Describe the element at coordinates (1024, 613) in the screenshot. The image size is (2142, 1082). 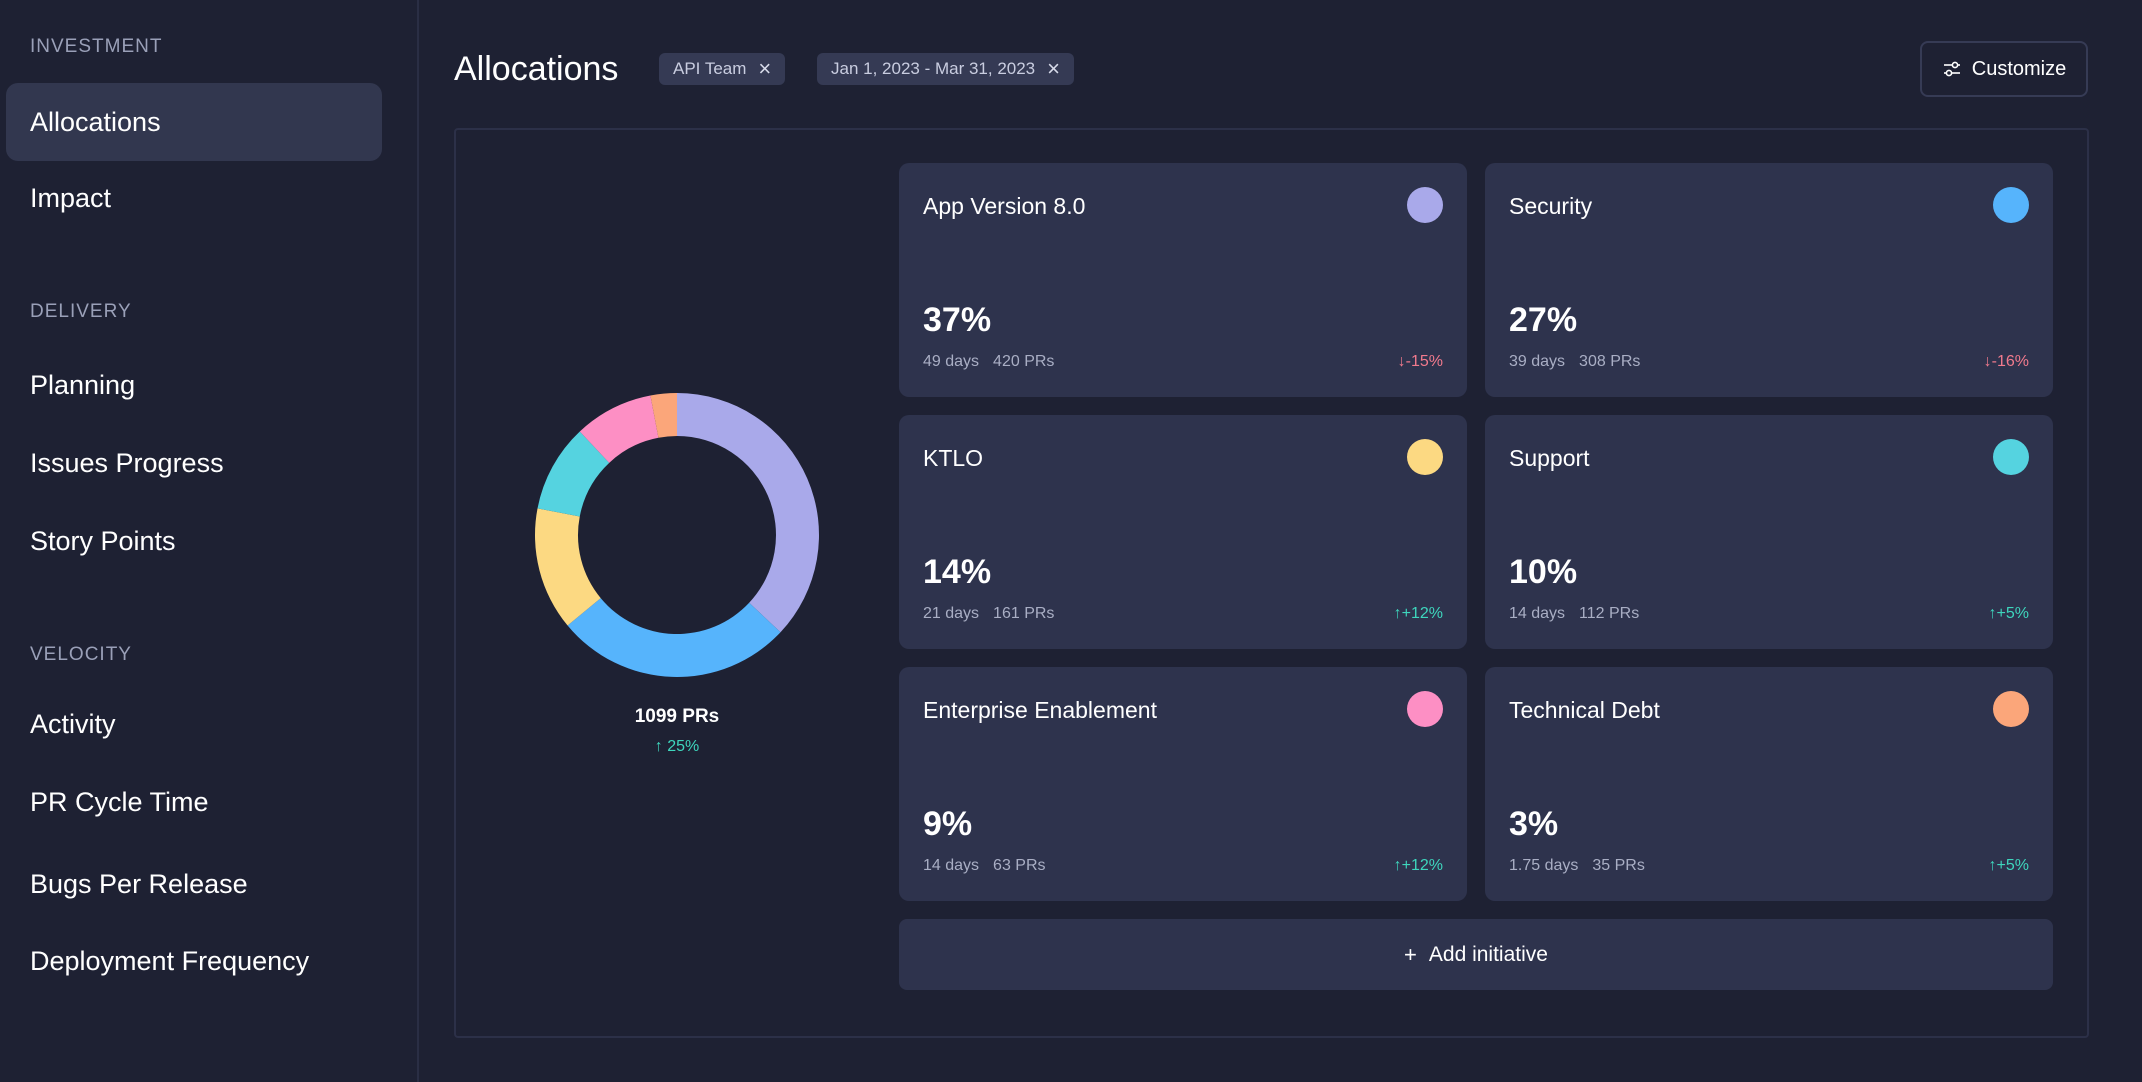
I see `initiative-prs: 161 PRs` at that location.